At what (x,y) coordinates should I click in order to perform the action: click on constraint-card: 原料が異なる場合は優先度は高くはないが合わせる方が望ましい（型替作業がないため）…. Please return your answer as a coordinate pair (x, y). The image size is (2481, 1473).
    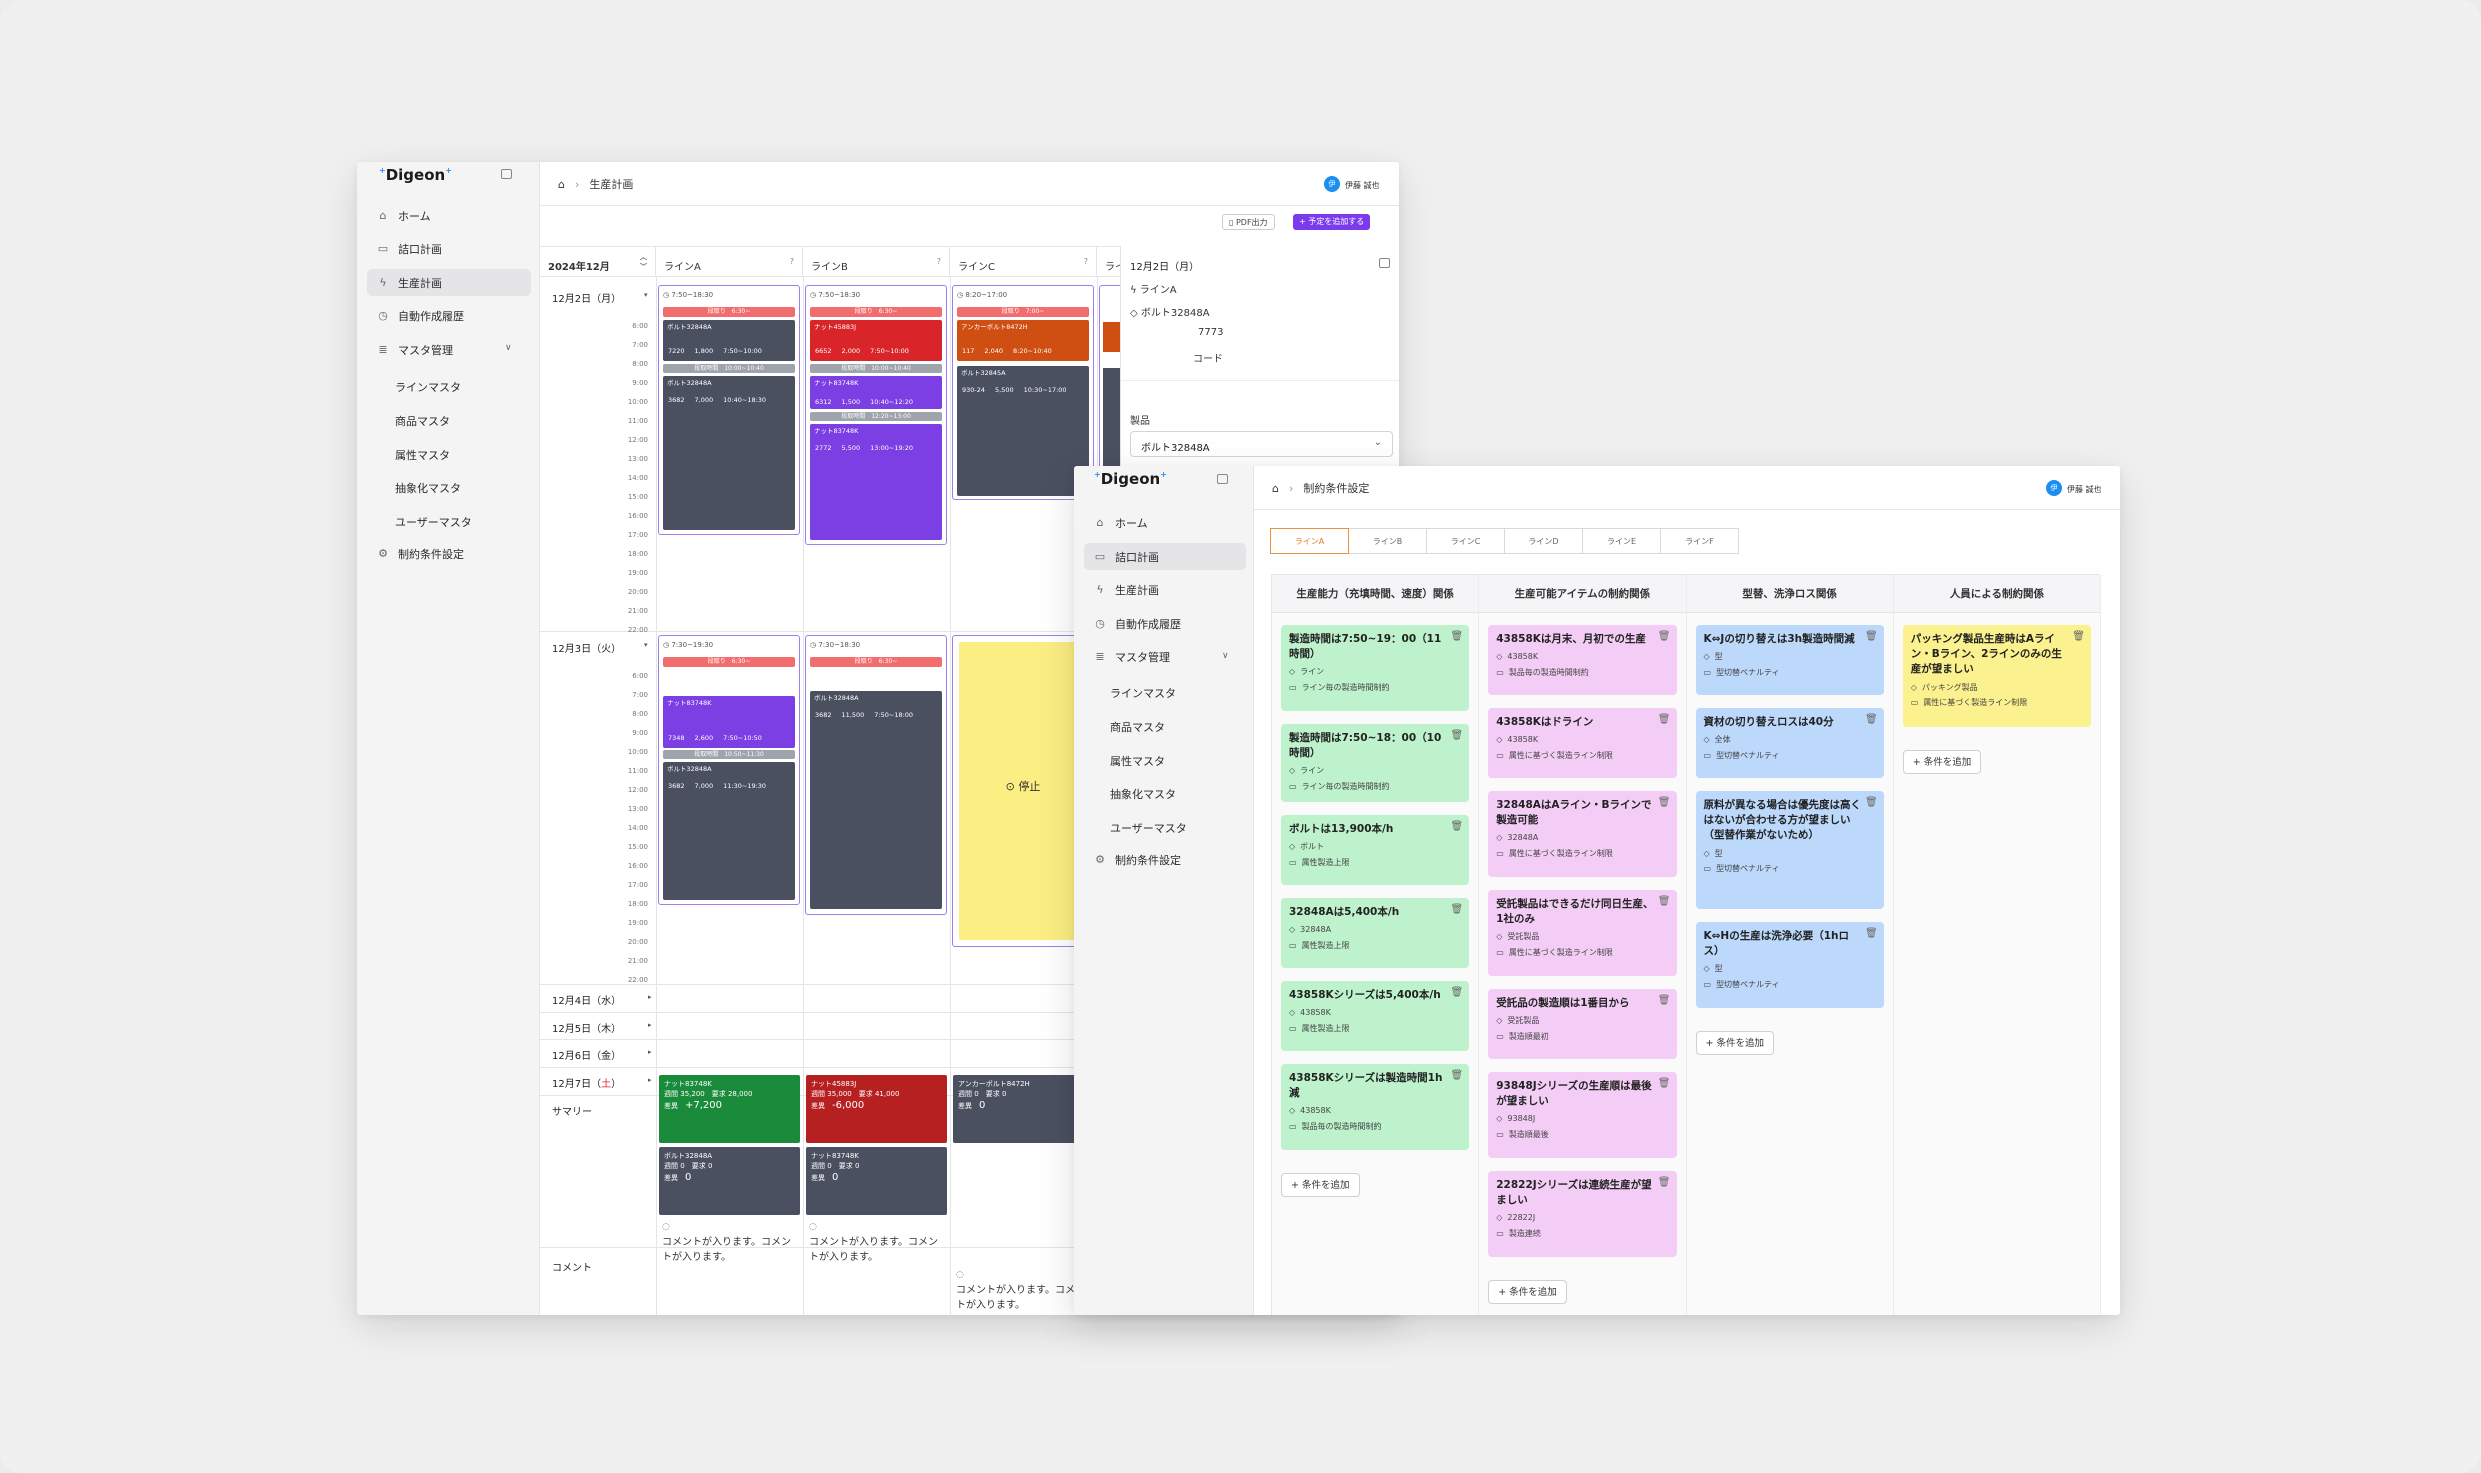
    Looking at the image, I should click on (1789, 850).